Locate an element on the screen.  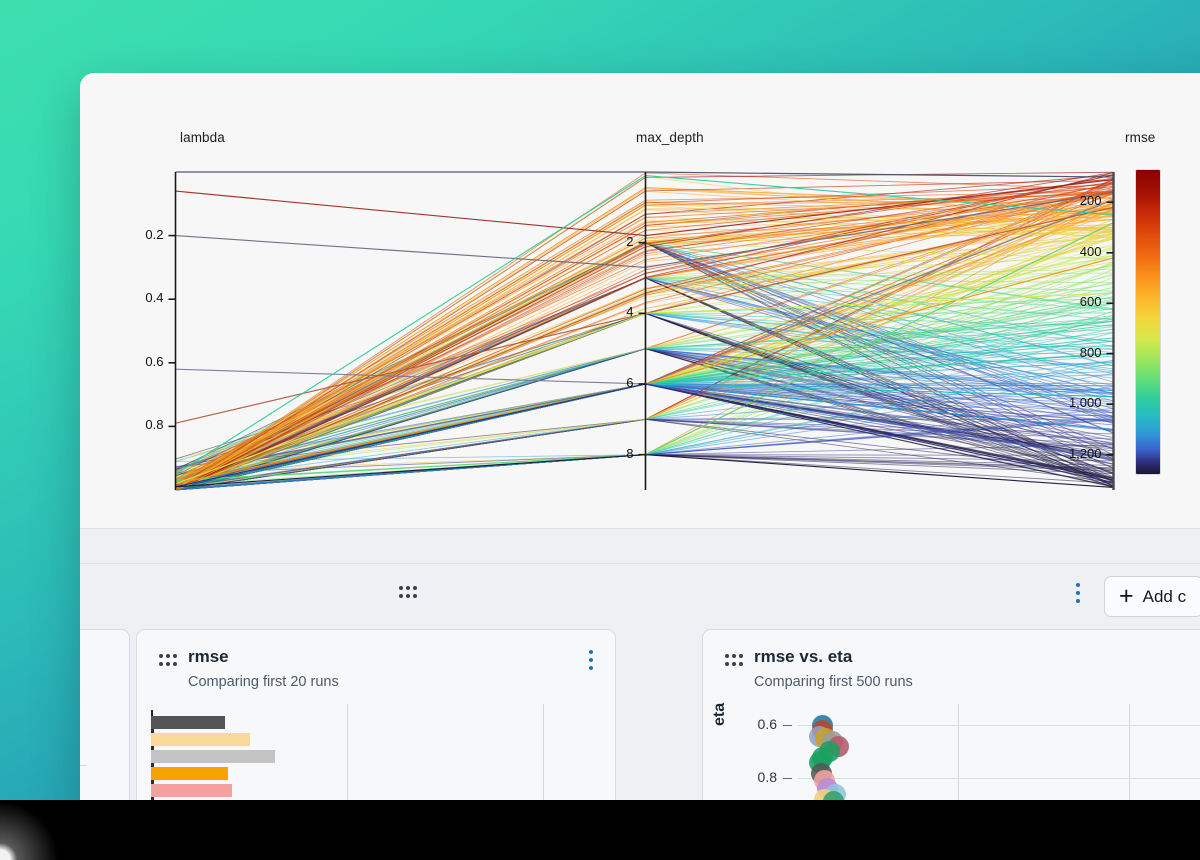
scatter-plot-rmse-vs-eta: 10.80.6 is located at coordinates (956, 758).